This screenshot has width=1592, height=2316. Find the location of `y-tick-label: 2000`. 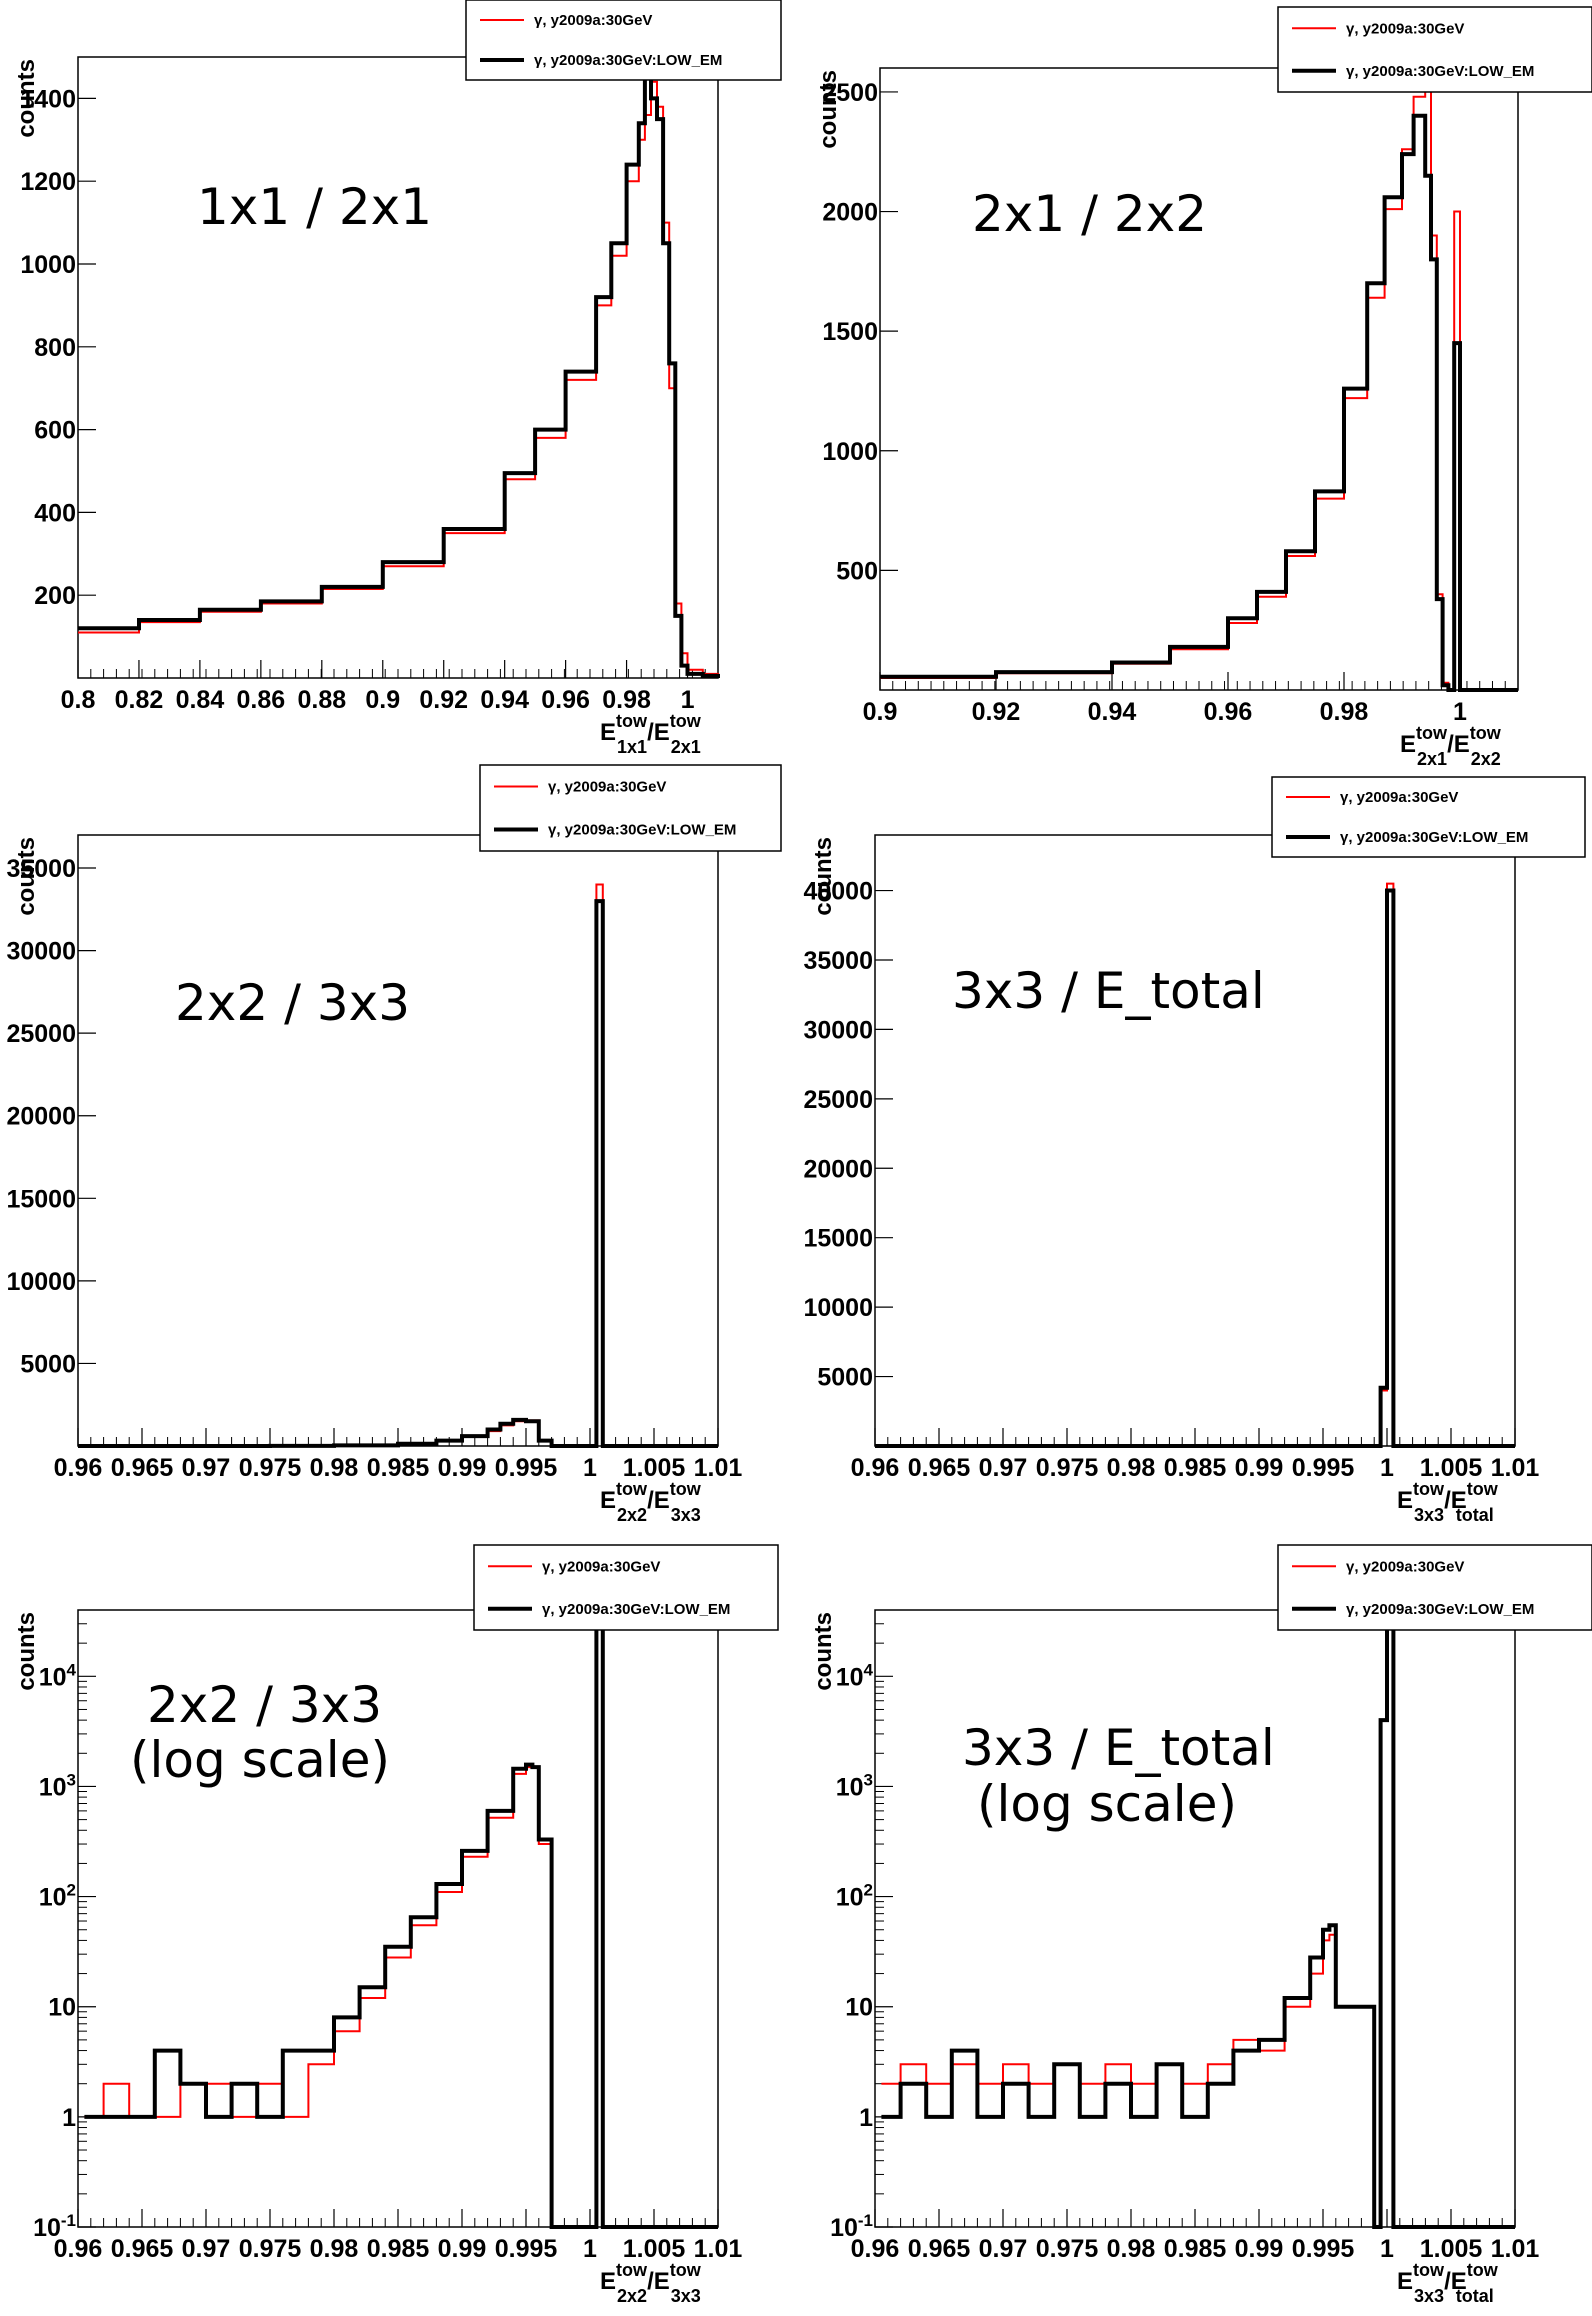

y-tick-label: 2000 is located at coordinates (850, 213).